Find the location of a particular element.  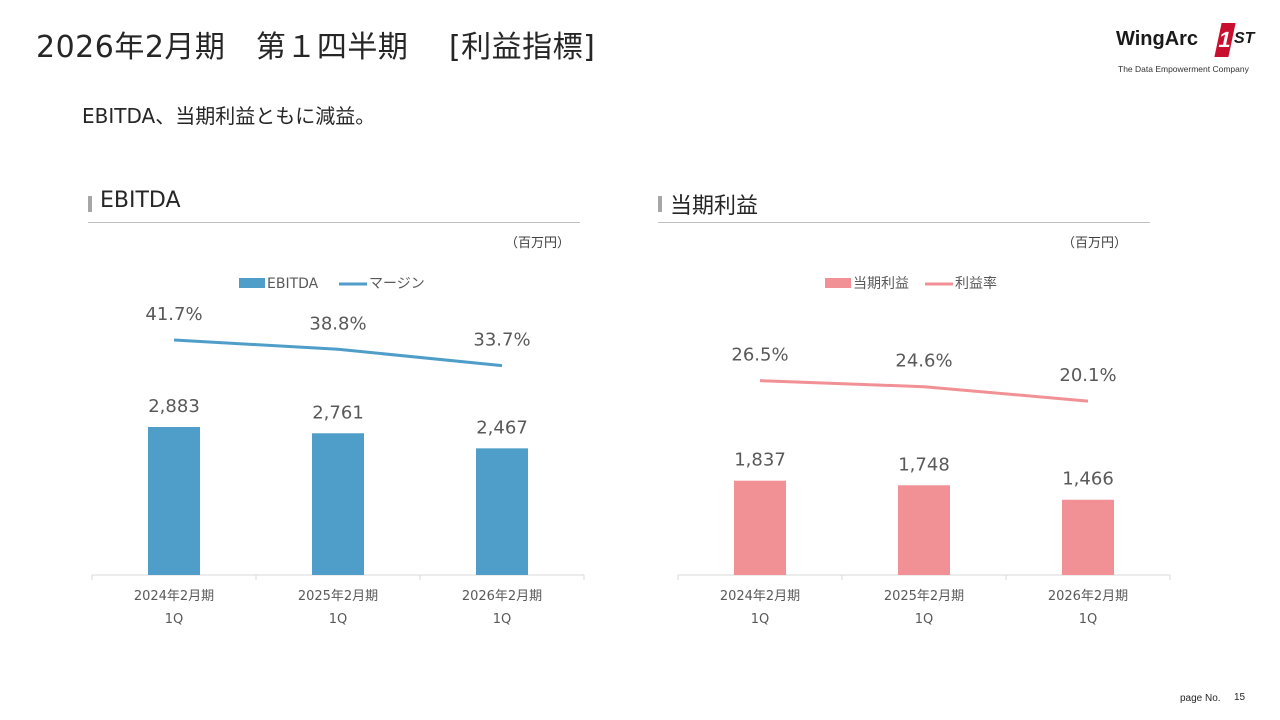

profit-panel-title: 当期利益 is located at coordinates (714, 206).